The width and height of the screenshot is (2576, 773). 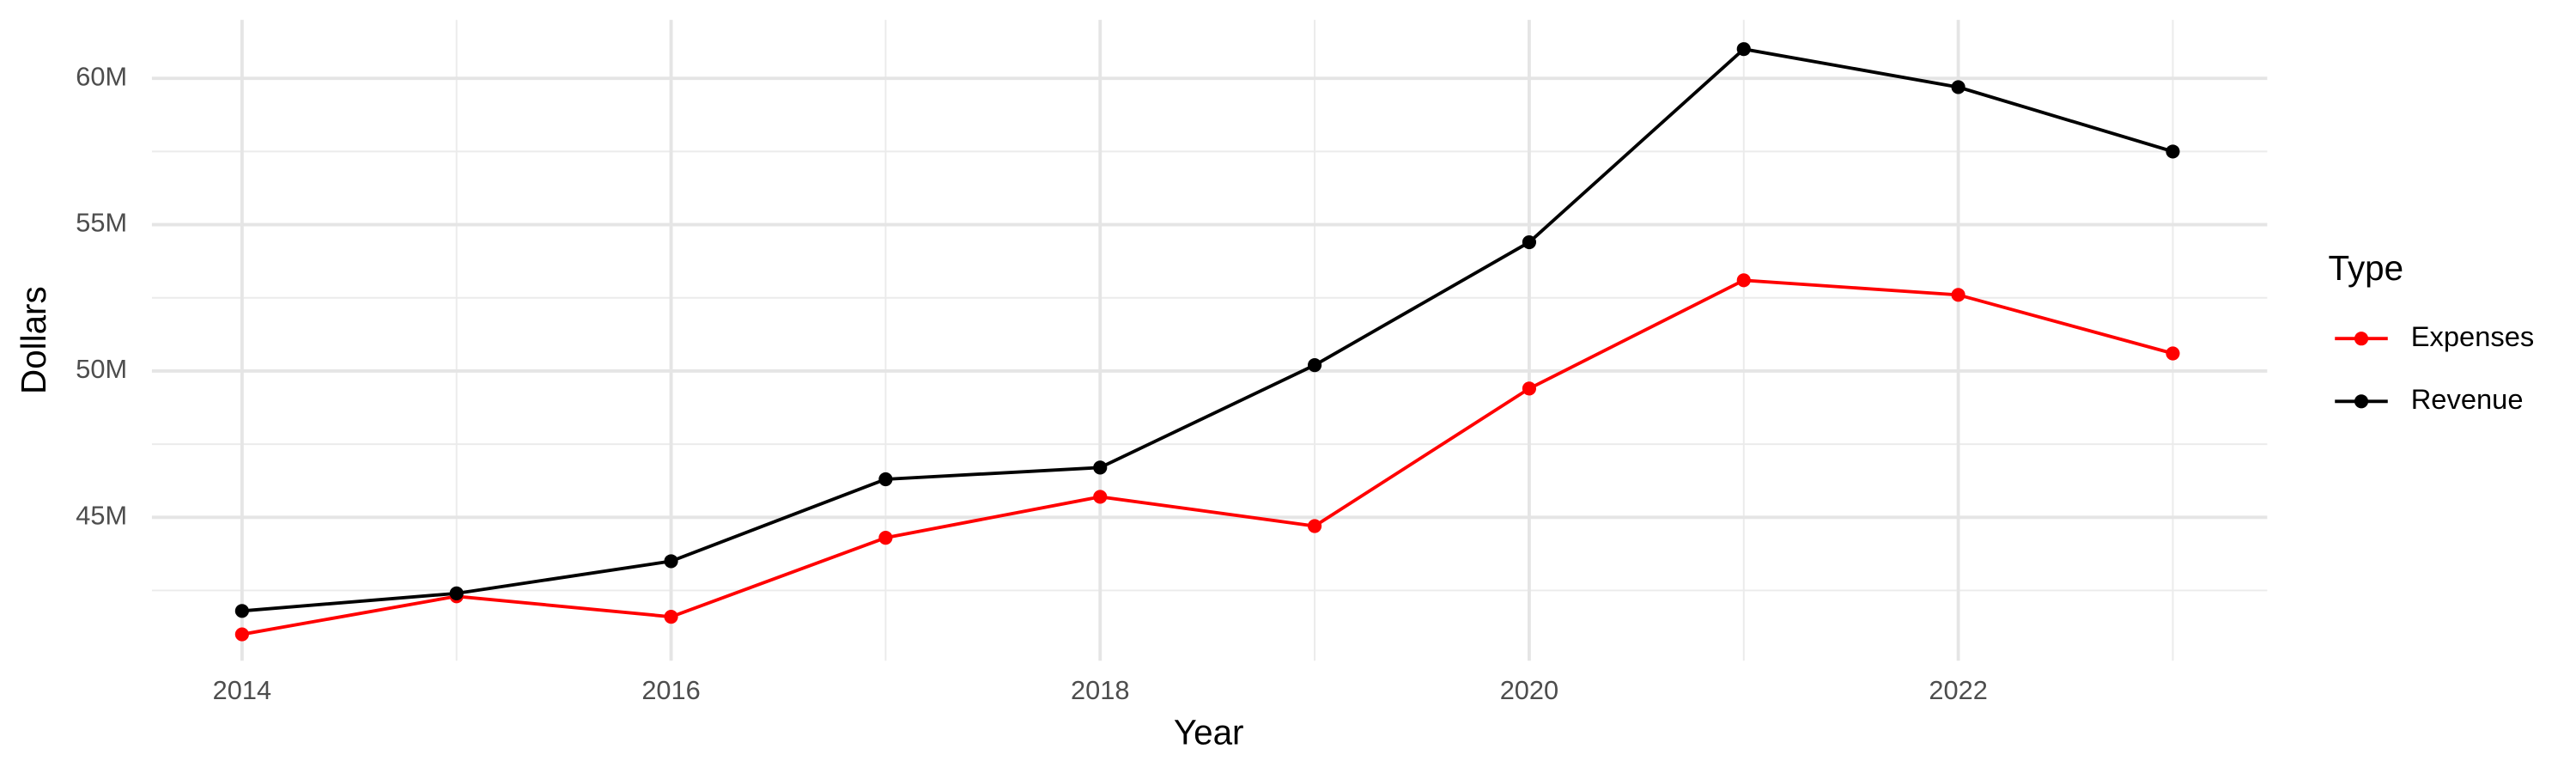 I want to click on y-tick-label: 45M, so click(x=101, y=515).